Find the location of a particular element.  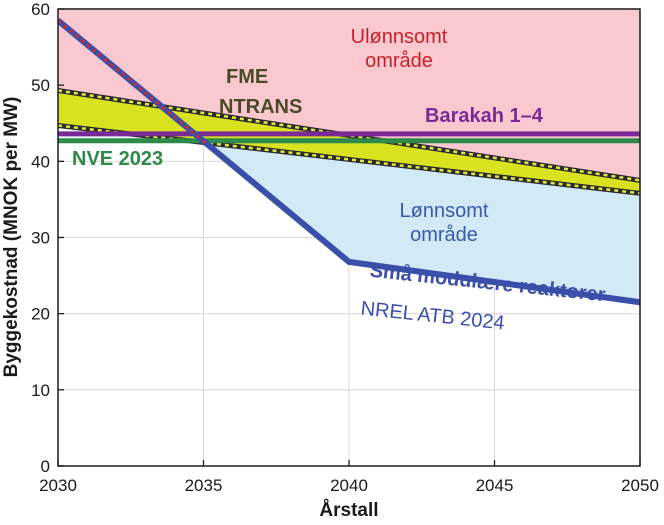

profitable-region-label: Lønnsomt område is located at coordinates (444, 223).